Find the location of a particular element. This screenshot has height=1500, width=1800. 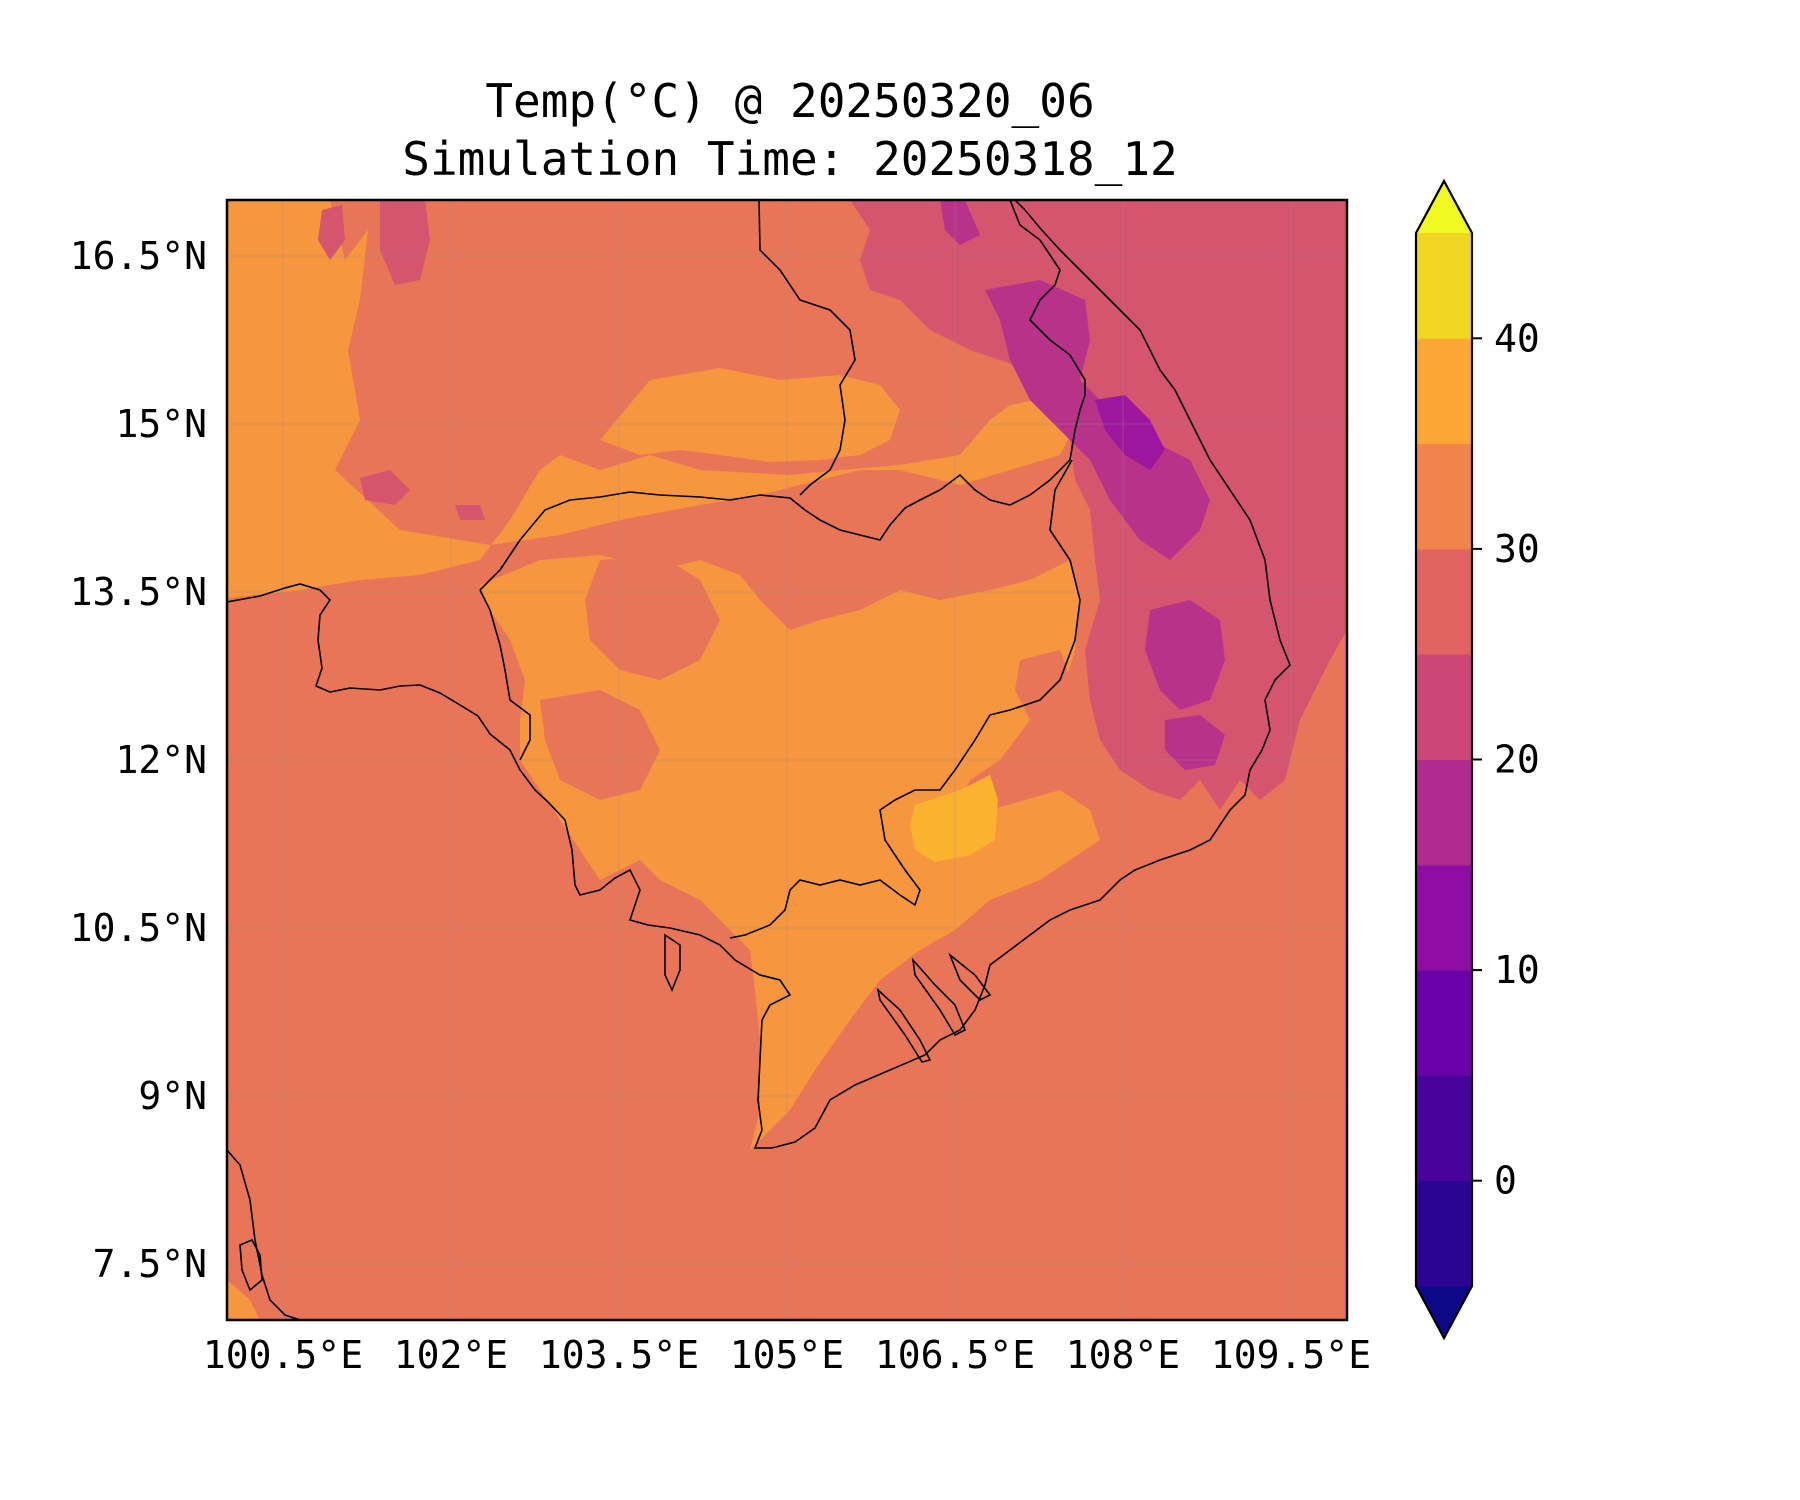

y-tick-label: 15°N is located at coordinates (161, 424).